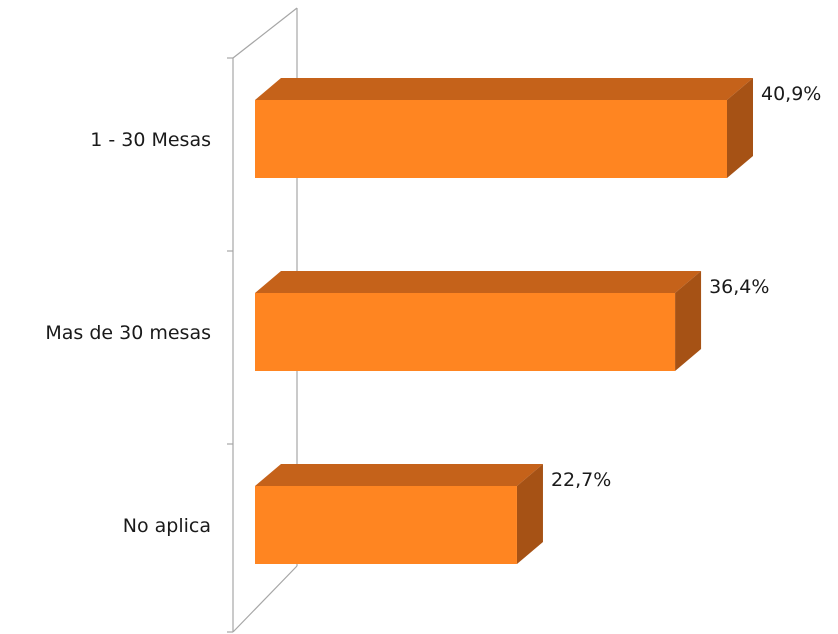  Describe the element at coordinates (791, 94) in the screenshot. I see `data-label: 40,9%` at that location.